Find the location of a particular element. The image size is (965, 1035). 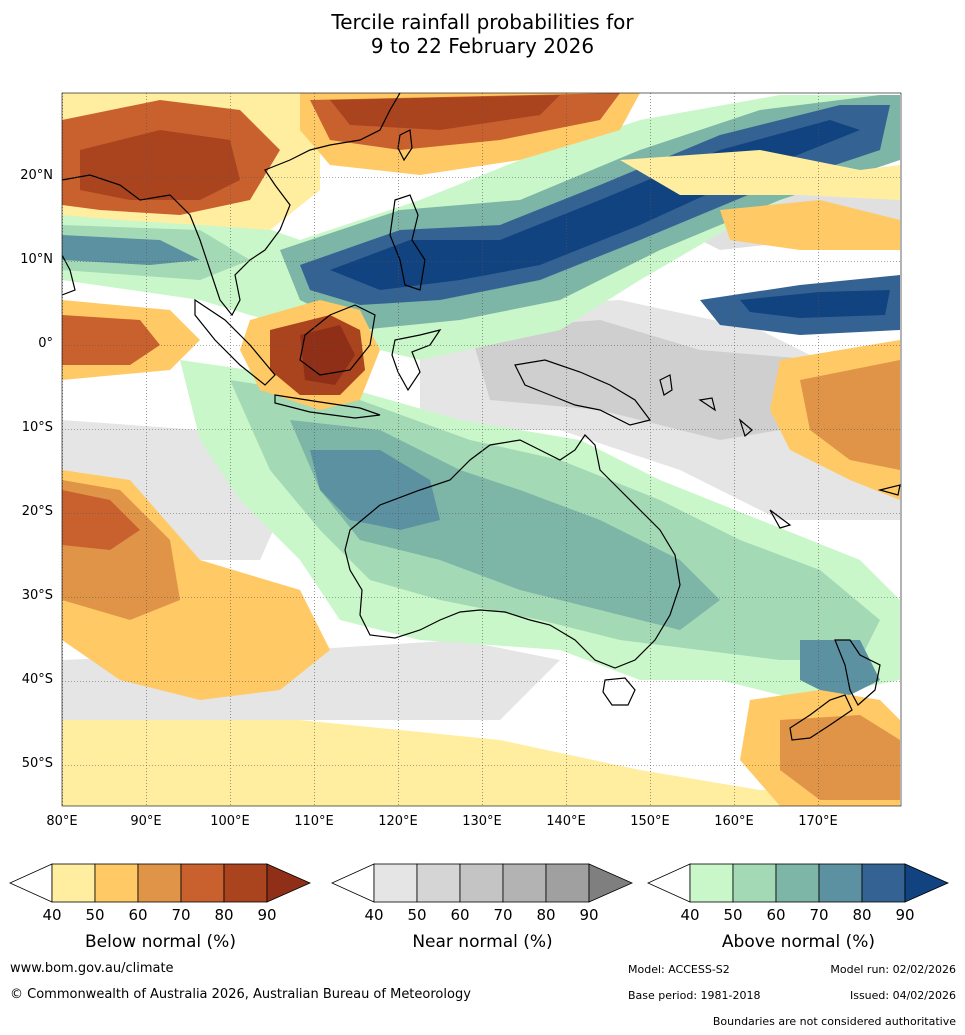

lon-label-150e: 150°E is located at coordinates (650, 821).